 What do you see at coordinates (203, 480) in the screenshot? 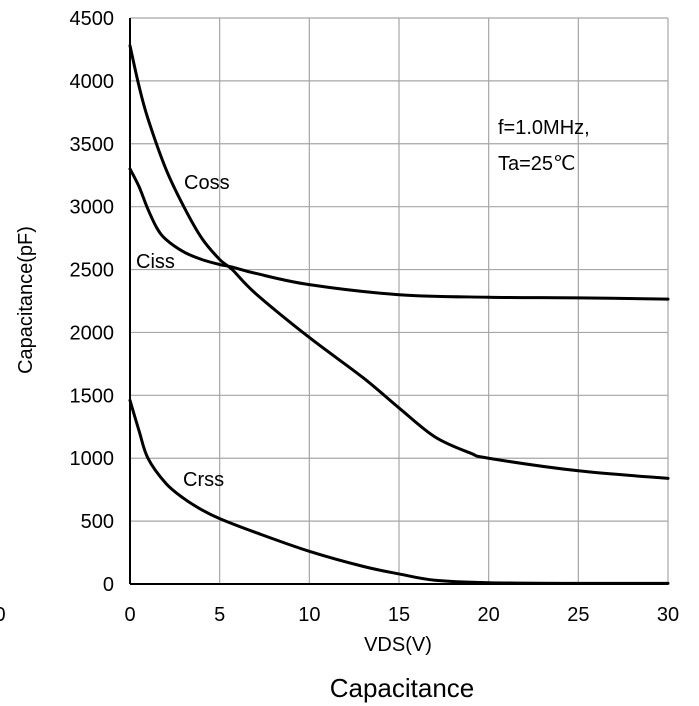
I see `series-label-crss: Crss` at bounding box center [203, 480].